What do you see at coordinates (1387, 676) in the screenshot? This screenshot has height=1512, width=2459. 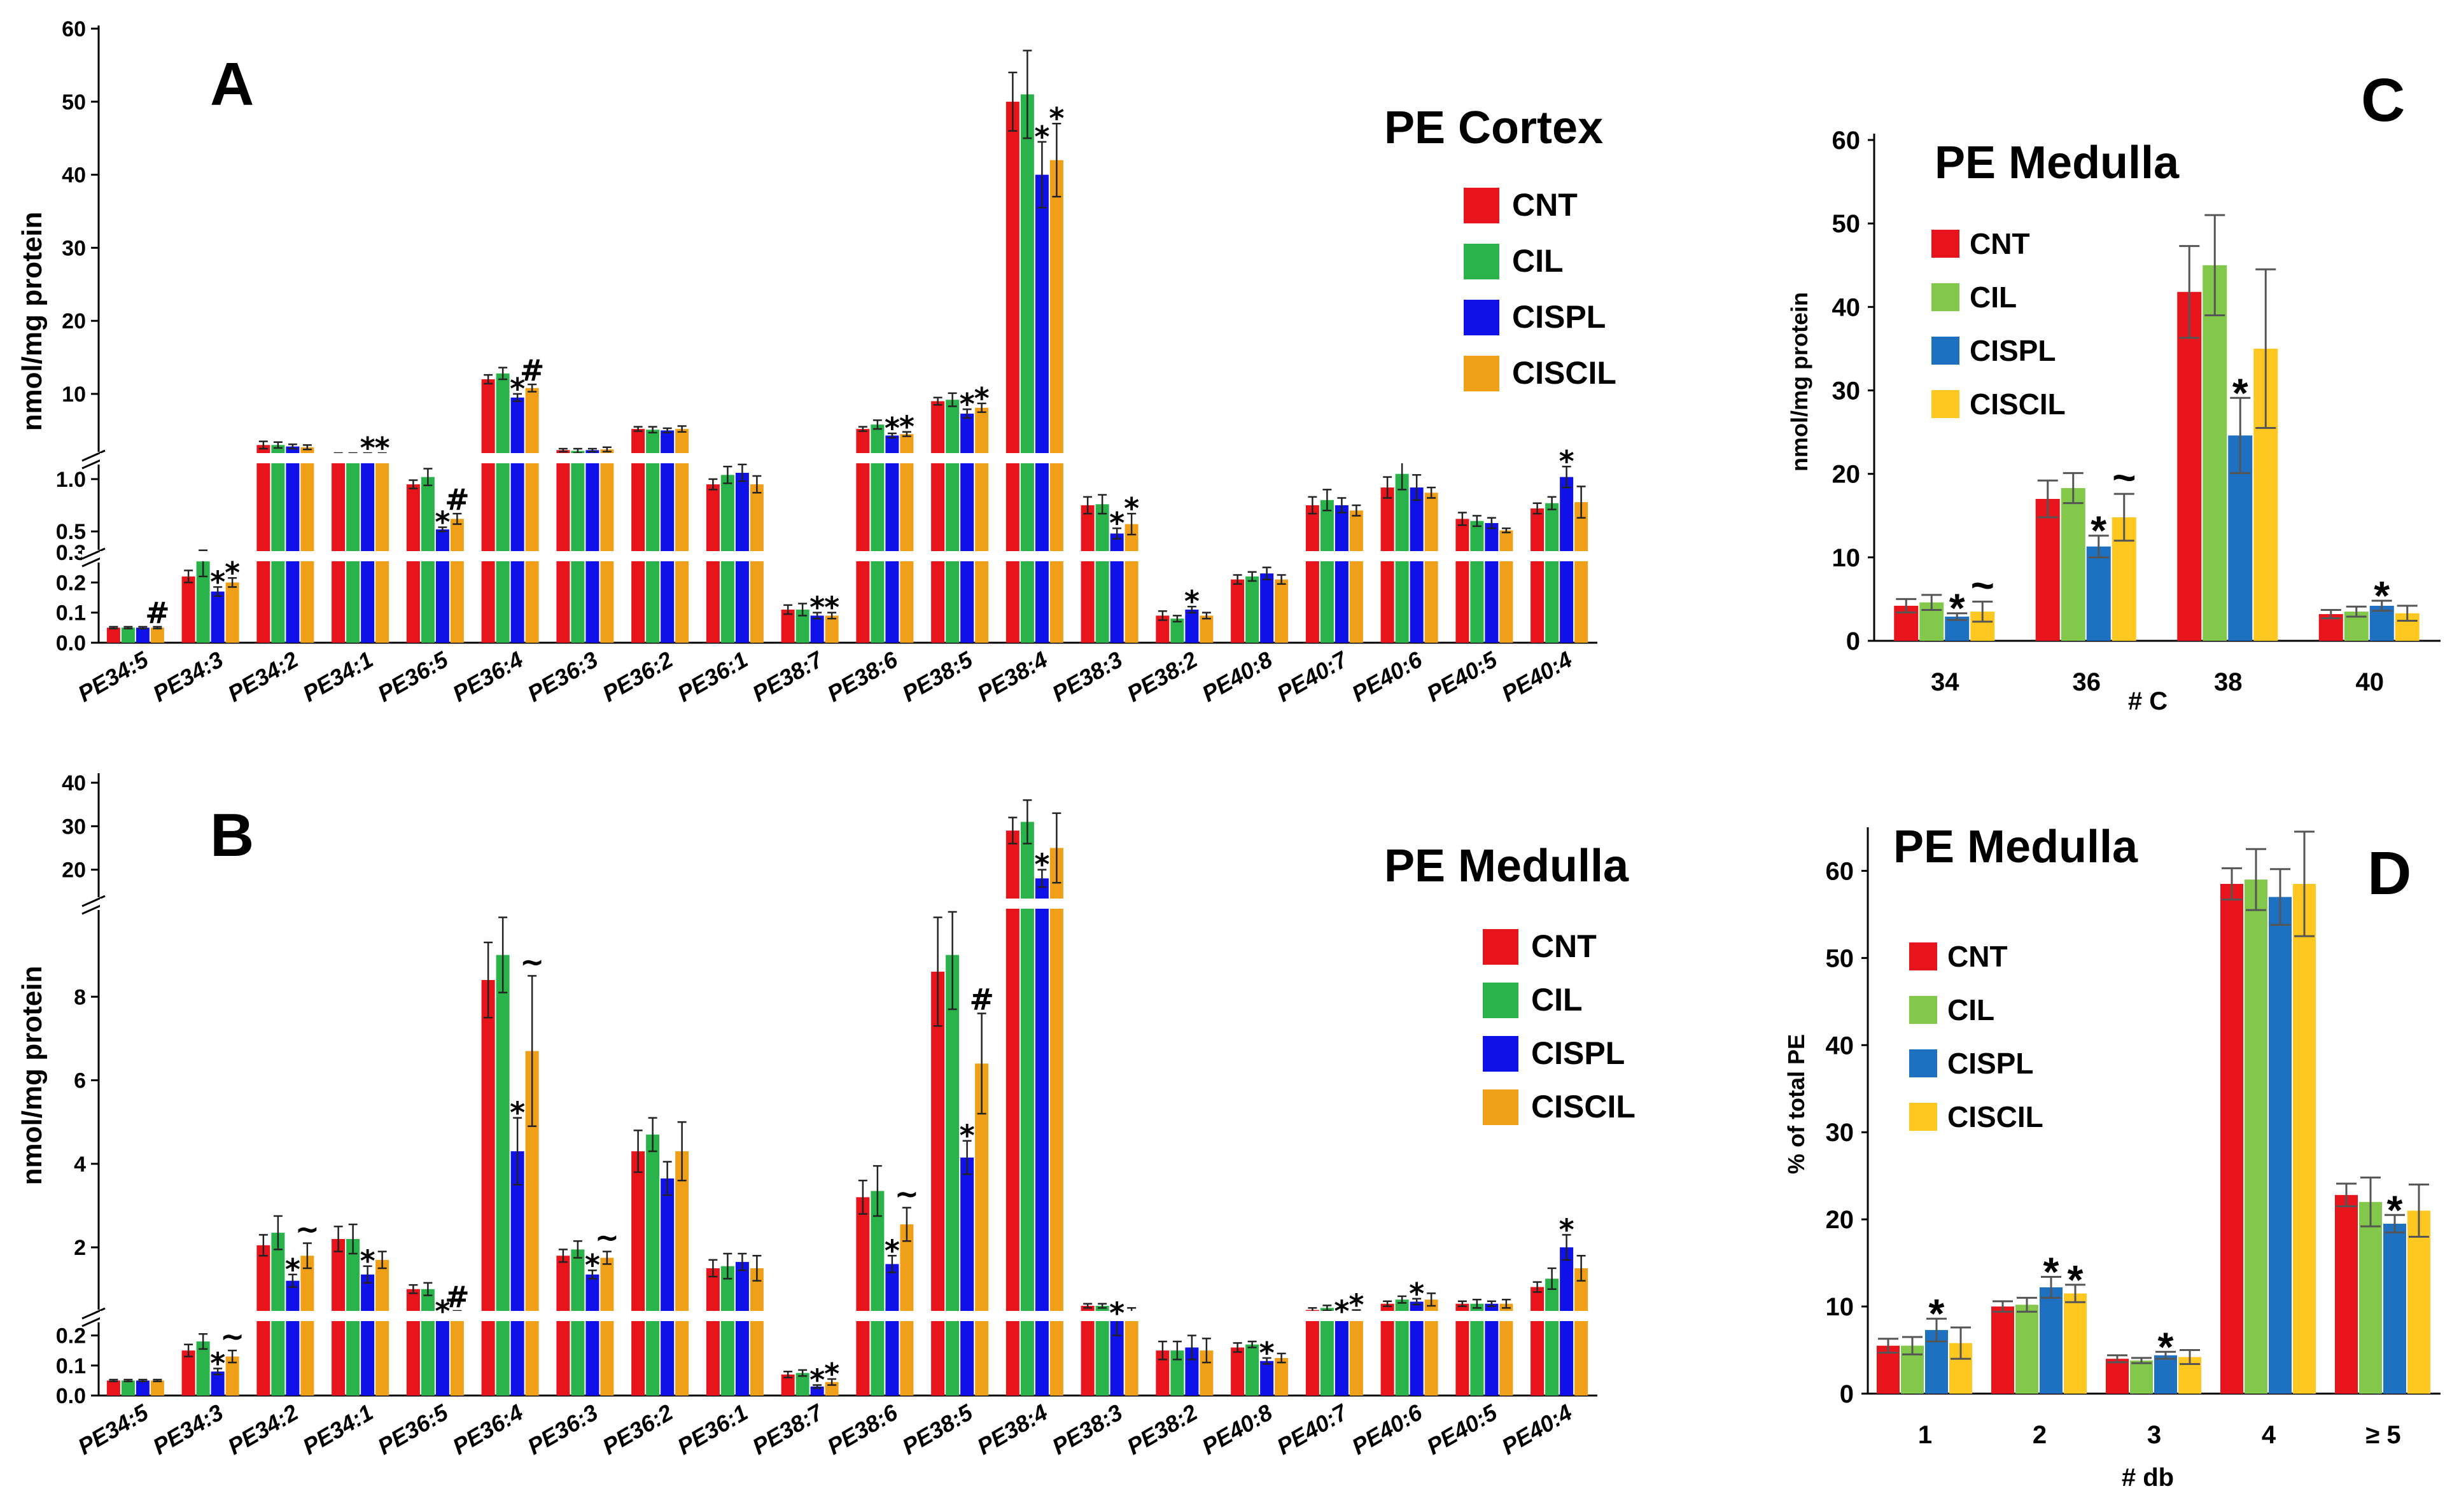 I see `x-tick-label: PE40:6` at bounding box center [1387, 676].